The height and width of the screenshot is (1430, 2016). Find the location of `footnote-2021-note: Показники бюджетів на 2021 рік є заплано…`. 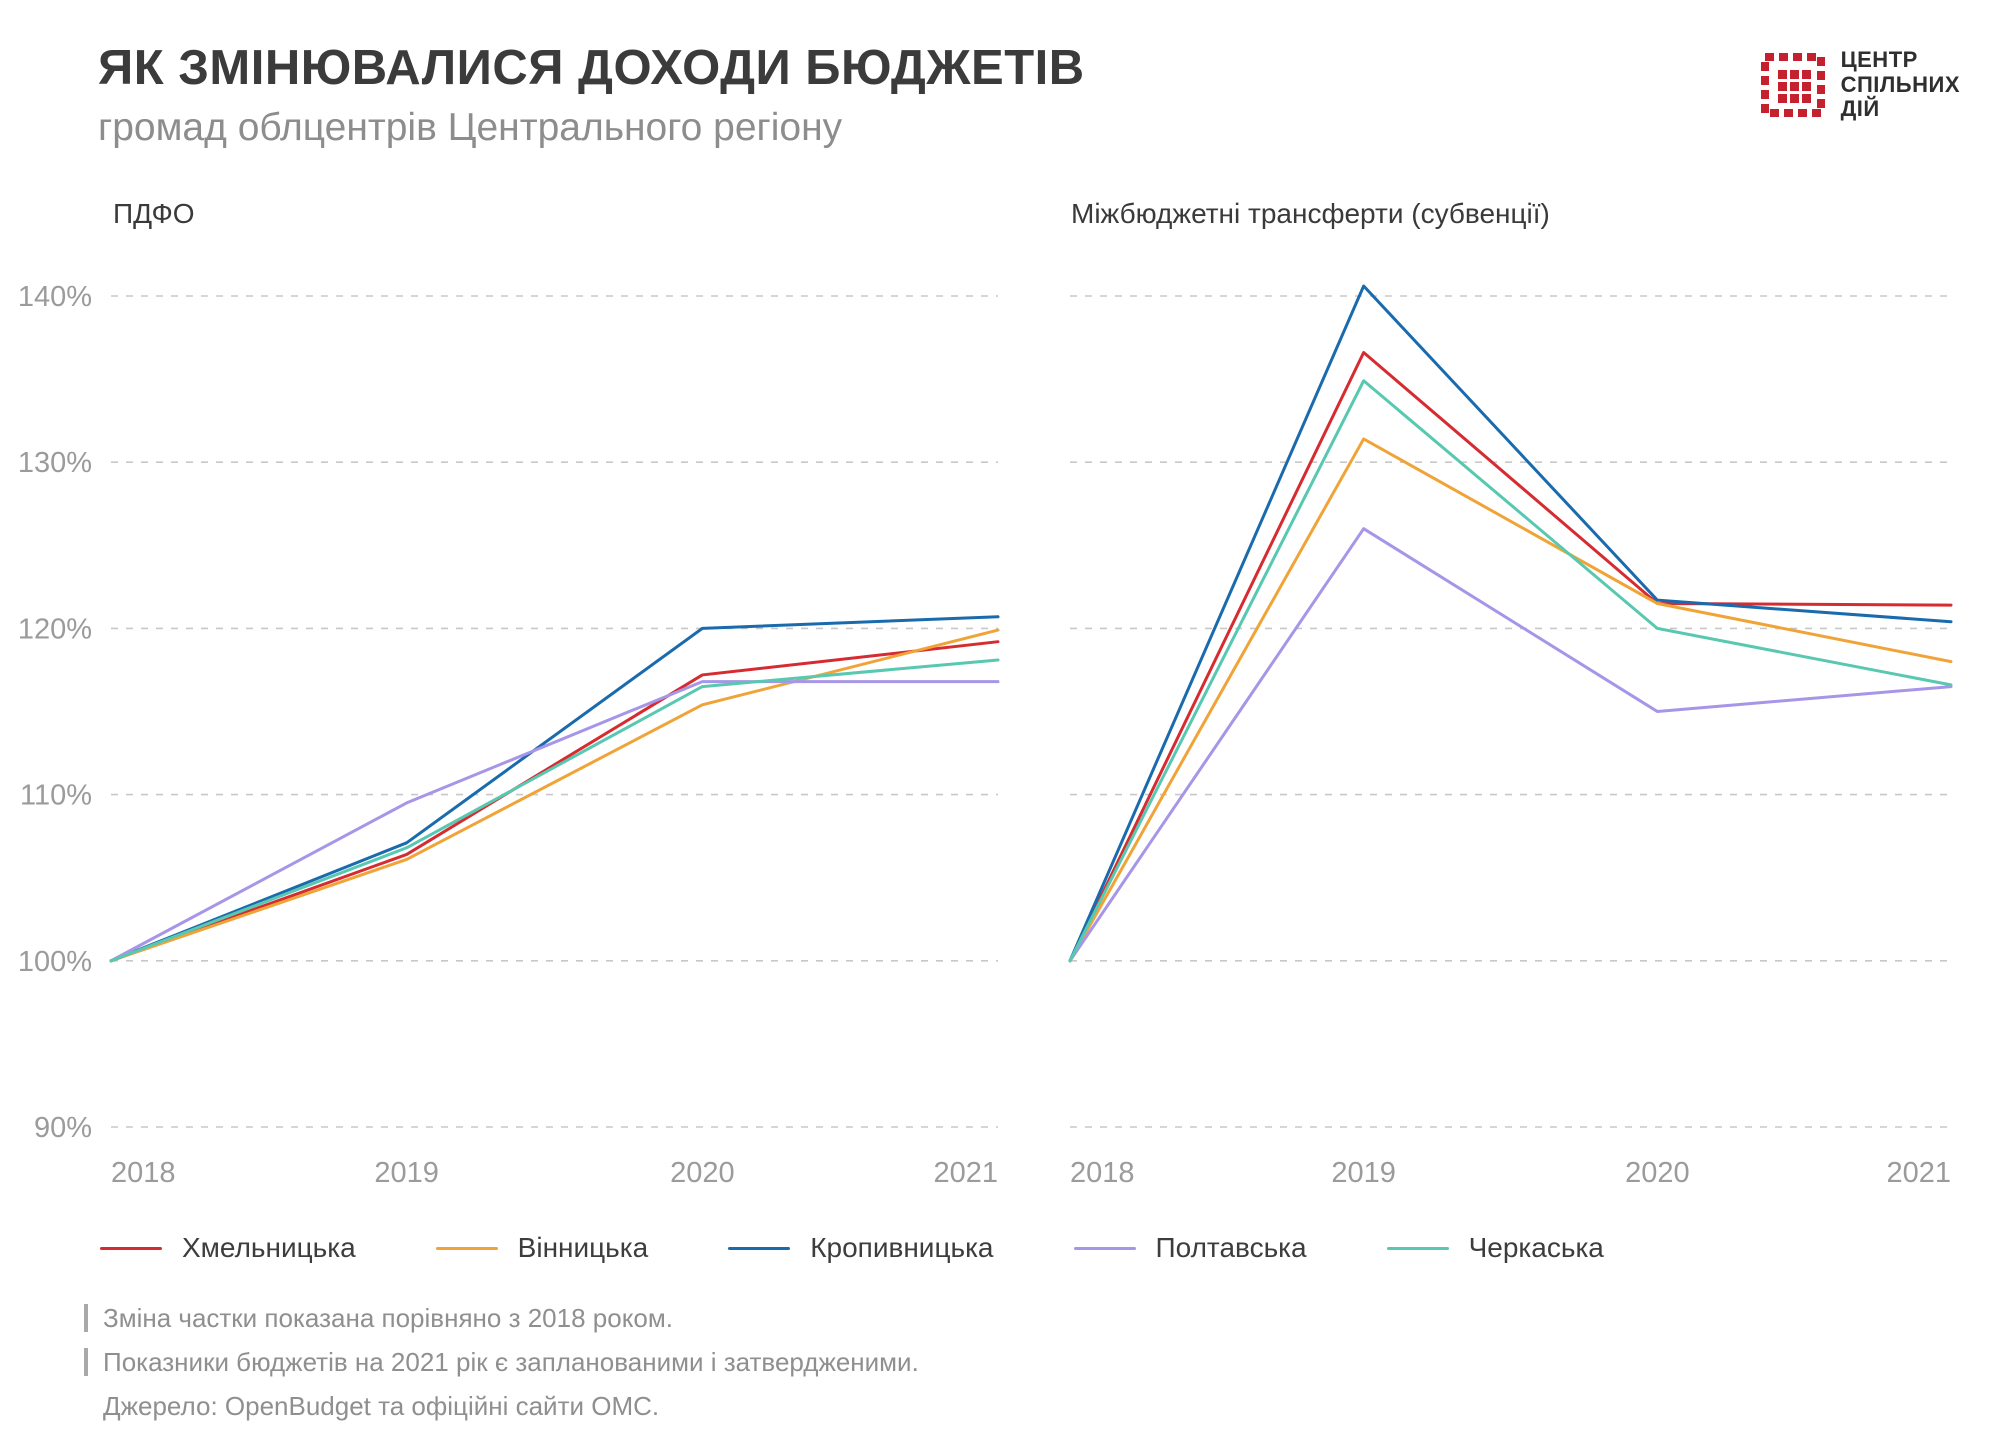

footnote-2021-note: Показники бюджетів на 2021 рік є заплано… is located at coordinates (501, 1362).